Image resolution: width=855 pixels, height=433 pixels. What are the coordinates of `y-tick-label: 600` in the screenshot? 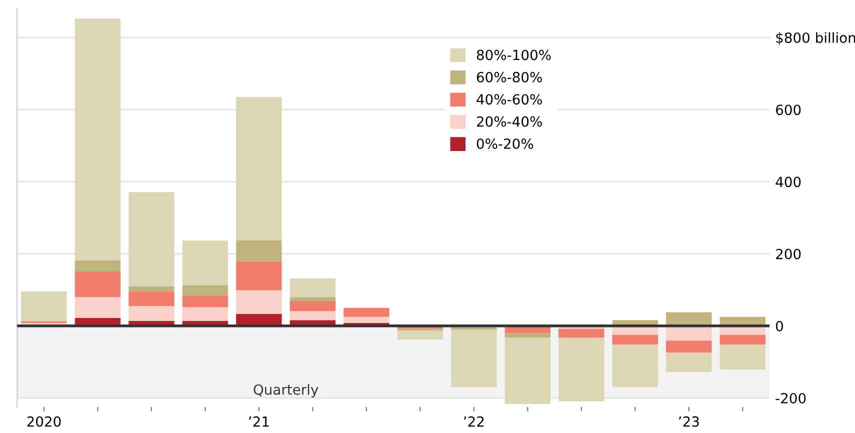 It's located at (788, 110).